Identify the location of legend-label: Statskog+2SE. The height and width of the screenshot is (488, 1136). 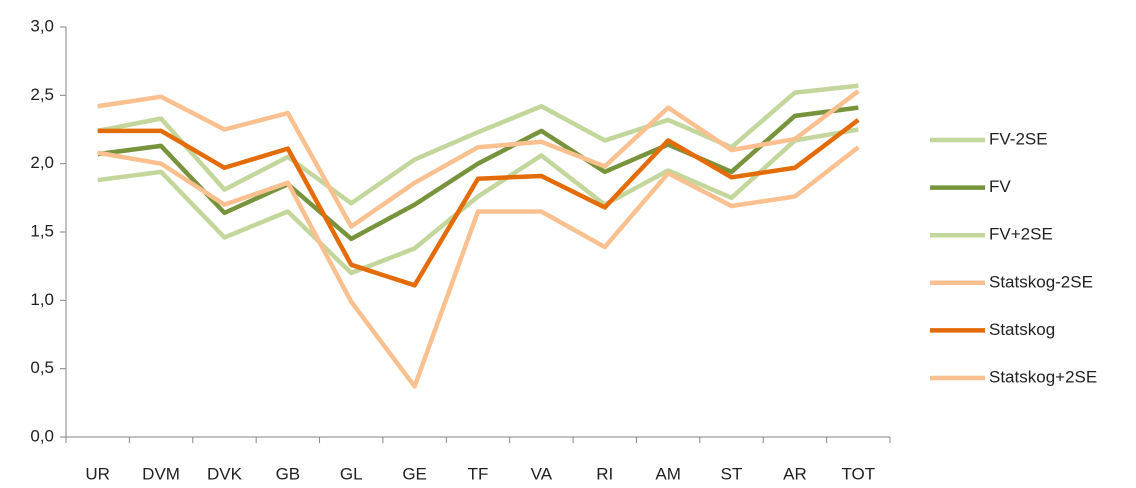
(1043, 376).